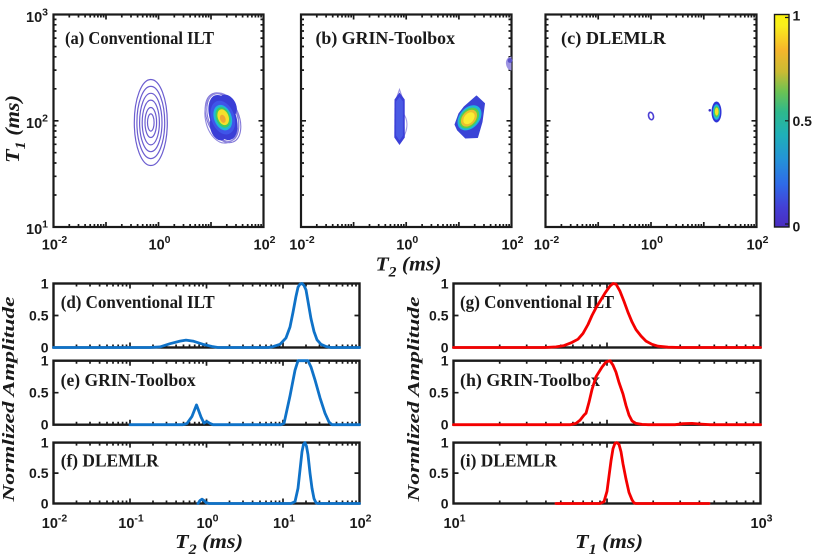 The width and height of the screenshot is (814, 559). I want to click on svg-text: (e) GRIN-Toolbox, so click(128, 380).